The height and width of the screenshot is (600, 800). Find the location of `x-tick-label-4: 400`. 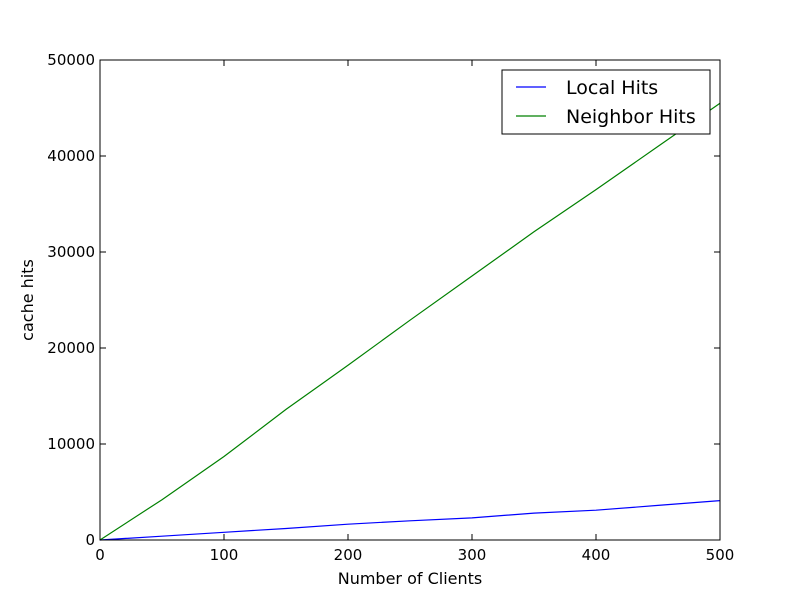

x-tick-label-4: 400 is located at coordinates (596, 555).